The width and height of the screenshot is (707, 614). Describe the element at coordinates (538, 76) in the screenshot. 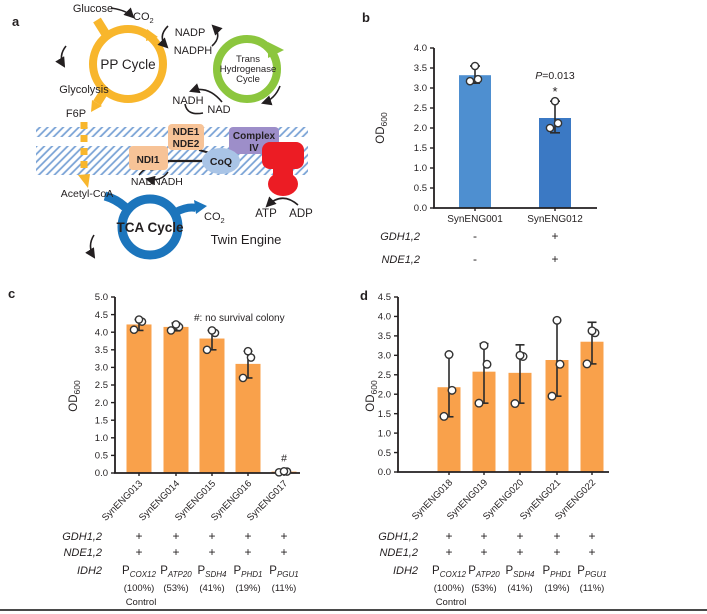

I see `annotation-italic: P` at that location.